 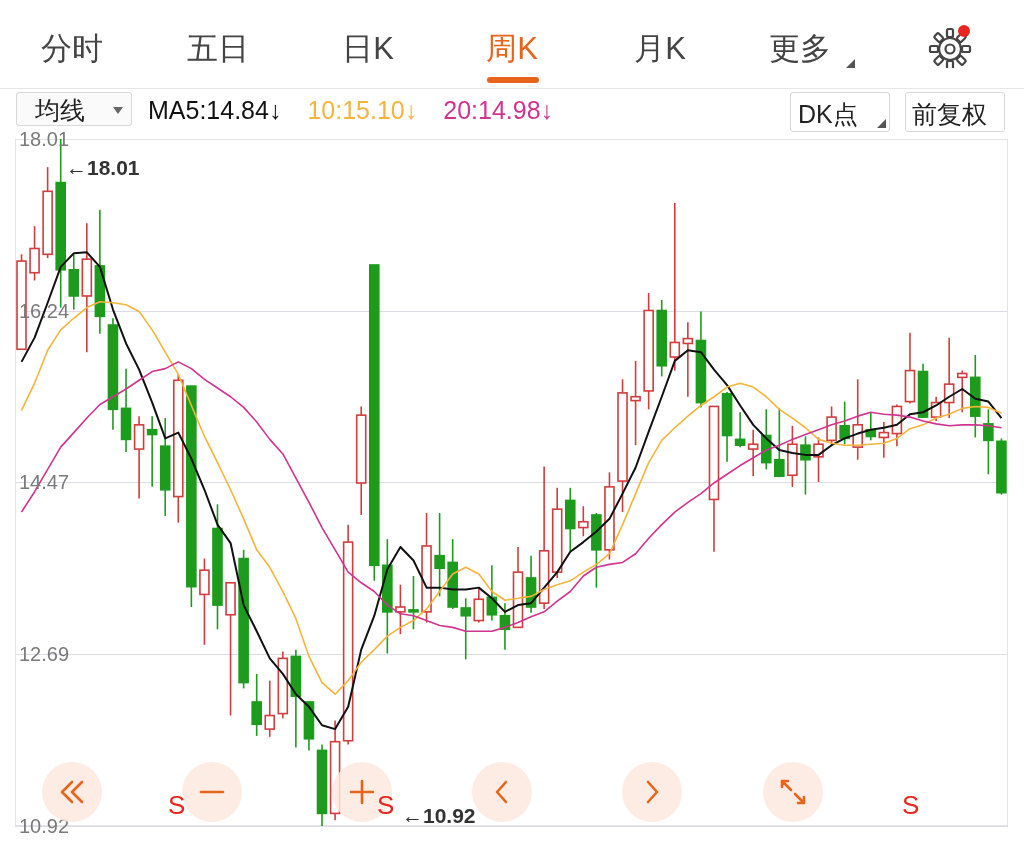 I want to click on text: 更多, so click(x=800, y=49).